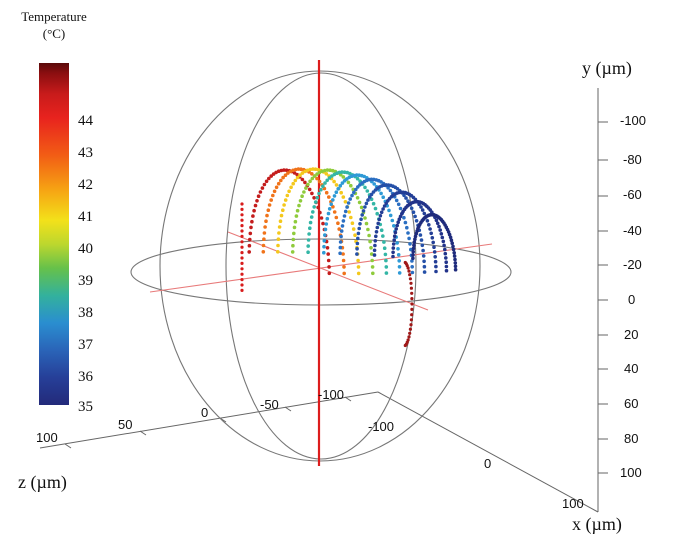 This screenshot has width=675, height=543. What do you see at coordinates (125, 424) in the screenshot?
I see `z-tick: 50` at bounding box center [125, 424].